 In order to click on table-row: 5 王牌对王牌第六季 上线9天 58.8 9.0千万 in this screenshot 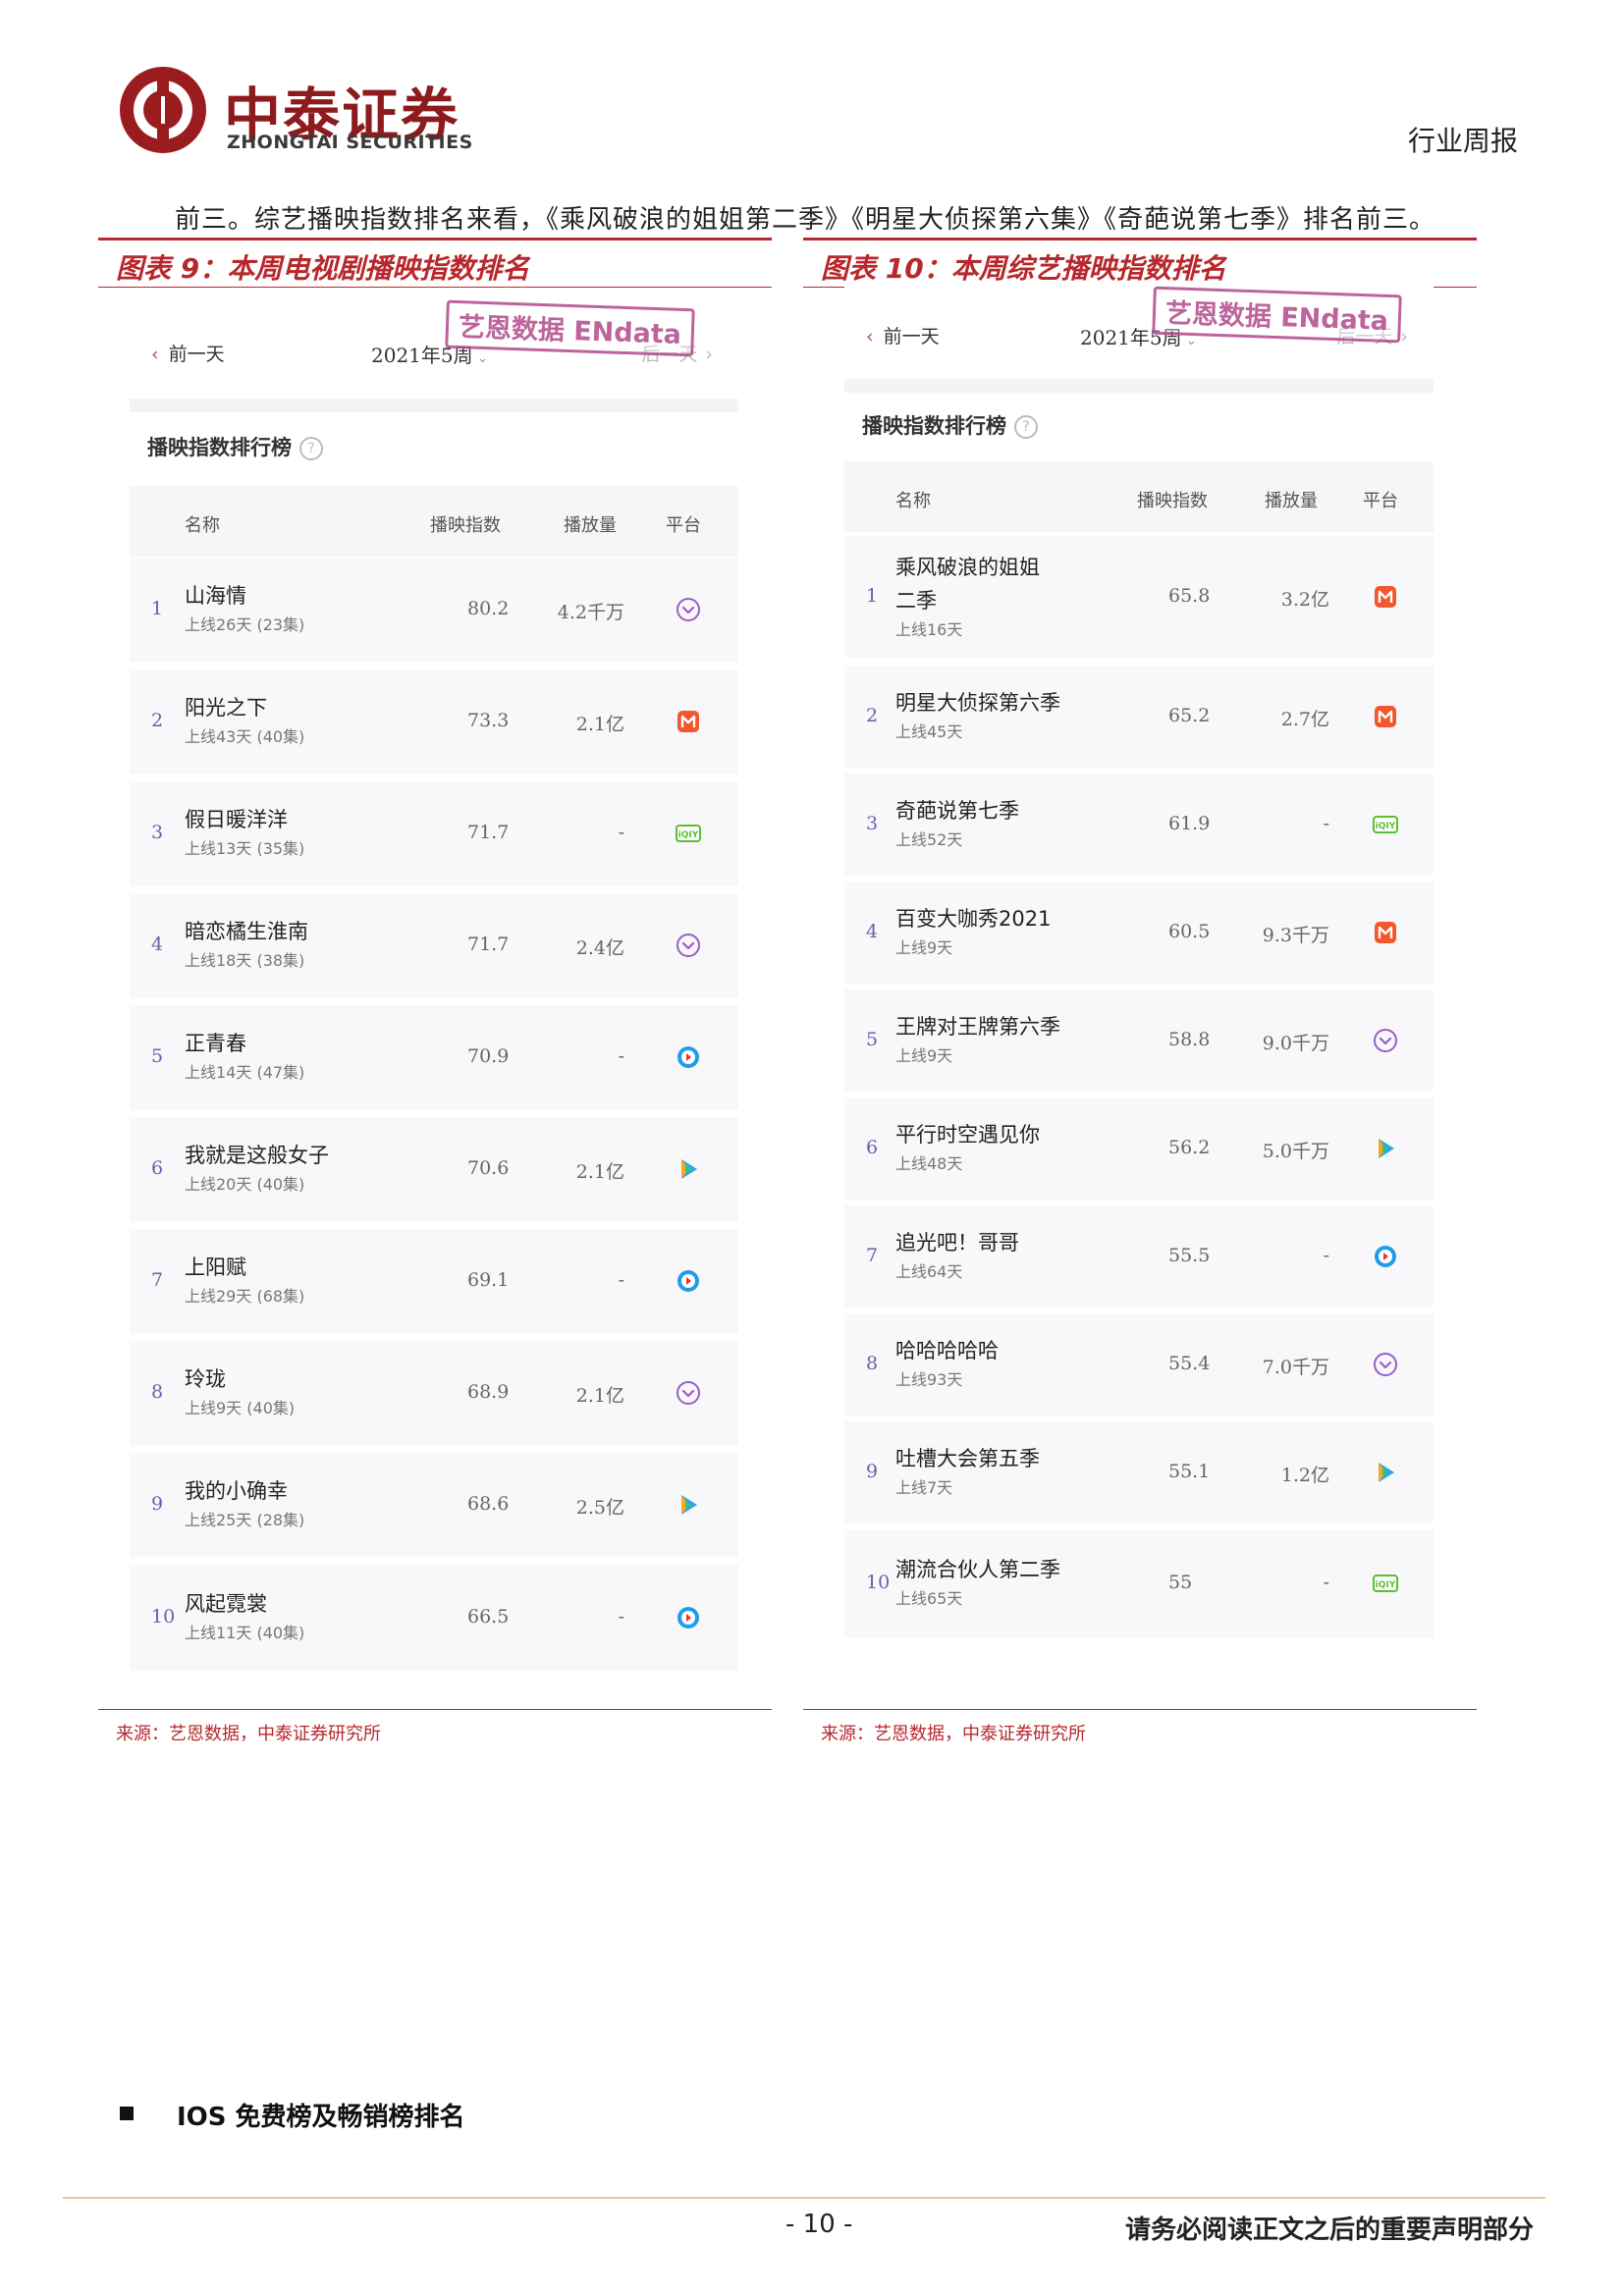, I will do `click(1139, 1041)`.